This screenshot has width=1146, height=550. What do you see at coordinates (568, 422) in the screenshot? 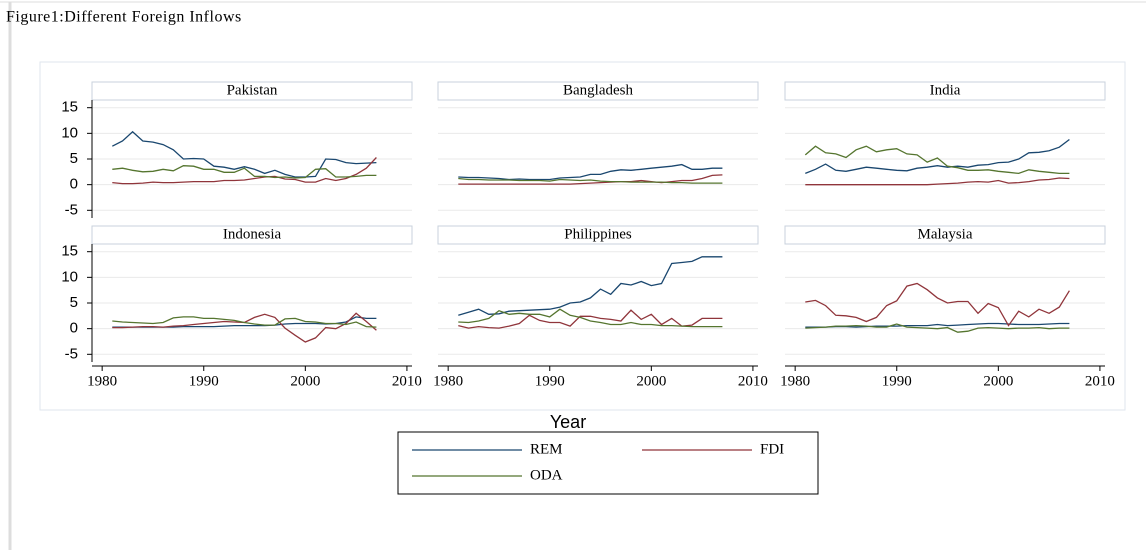
I see `x-axis-title: Year` at bounding box center [568, 422].